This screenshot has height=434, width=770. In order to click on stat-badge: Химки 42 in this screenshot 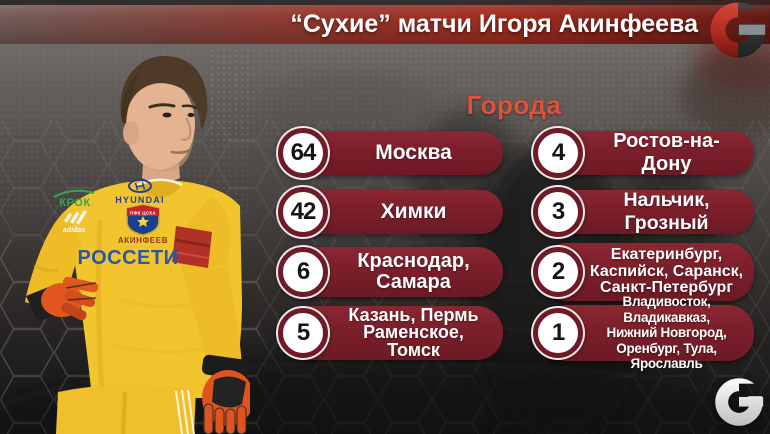, I will do `click(390, 212)`.